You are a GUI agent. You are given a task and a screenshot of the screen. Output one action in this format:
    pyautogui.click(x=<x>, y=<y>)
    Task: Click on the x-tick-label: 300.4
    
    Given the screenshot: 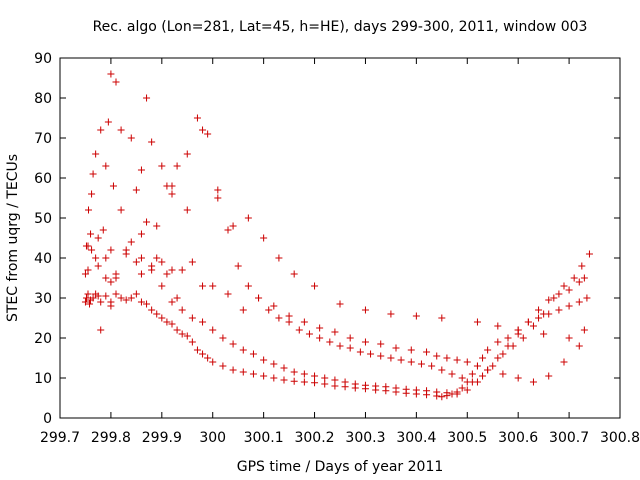 What is the action you would take?
    pyautogui.click(x=416, y=438)
    